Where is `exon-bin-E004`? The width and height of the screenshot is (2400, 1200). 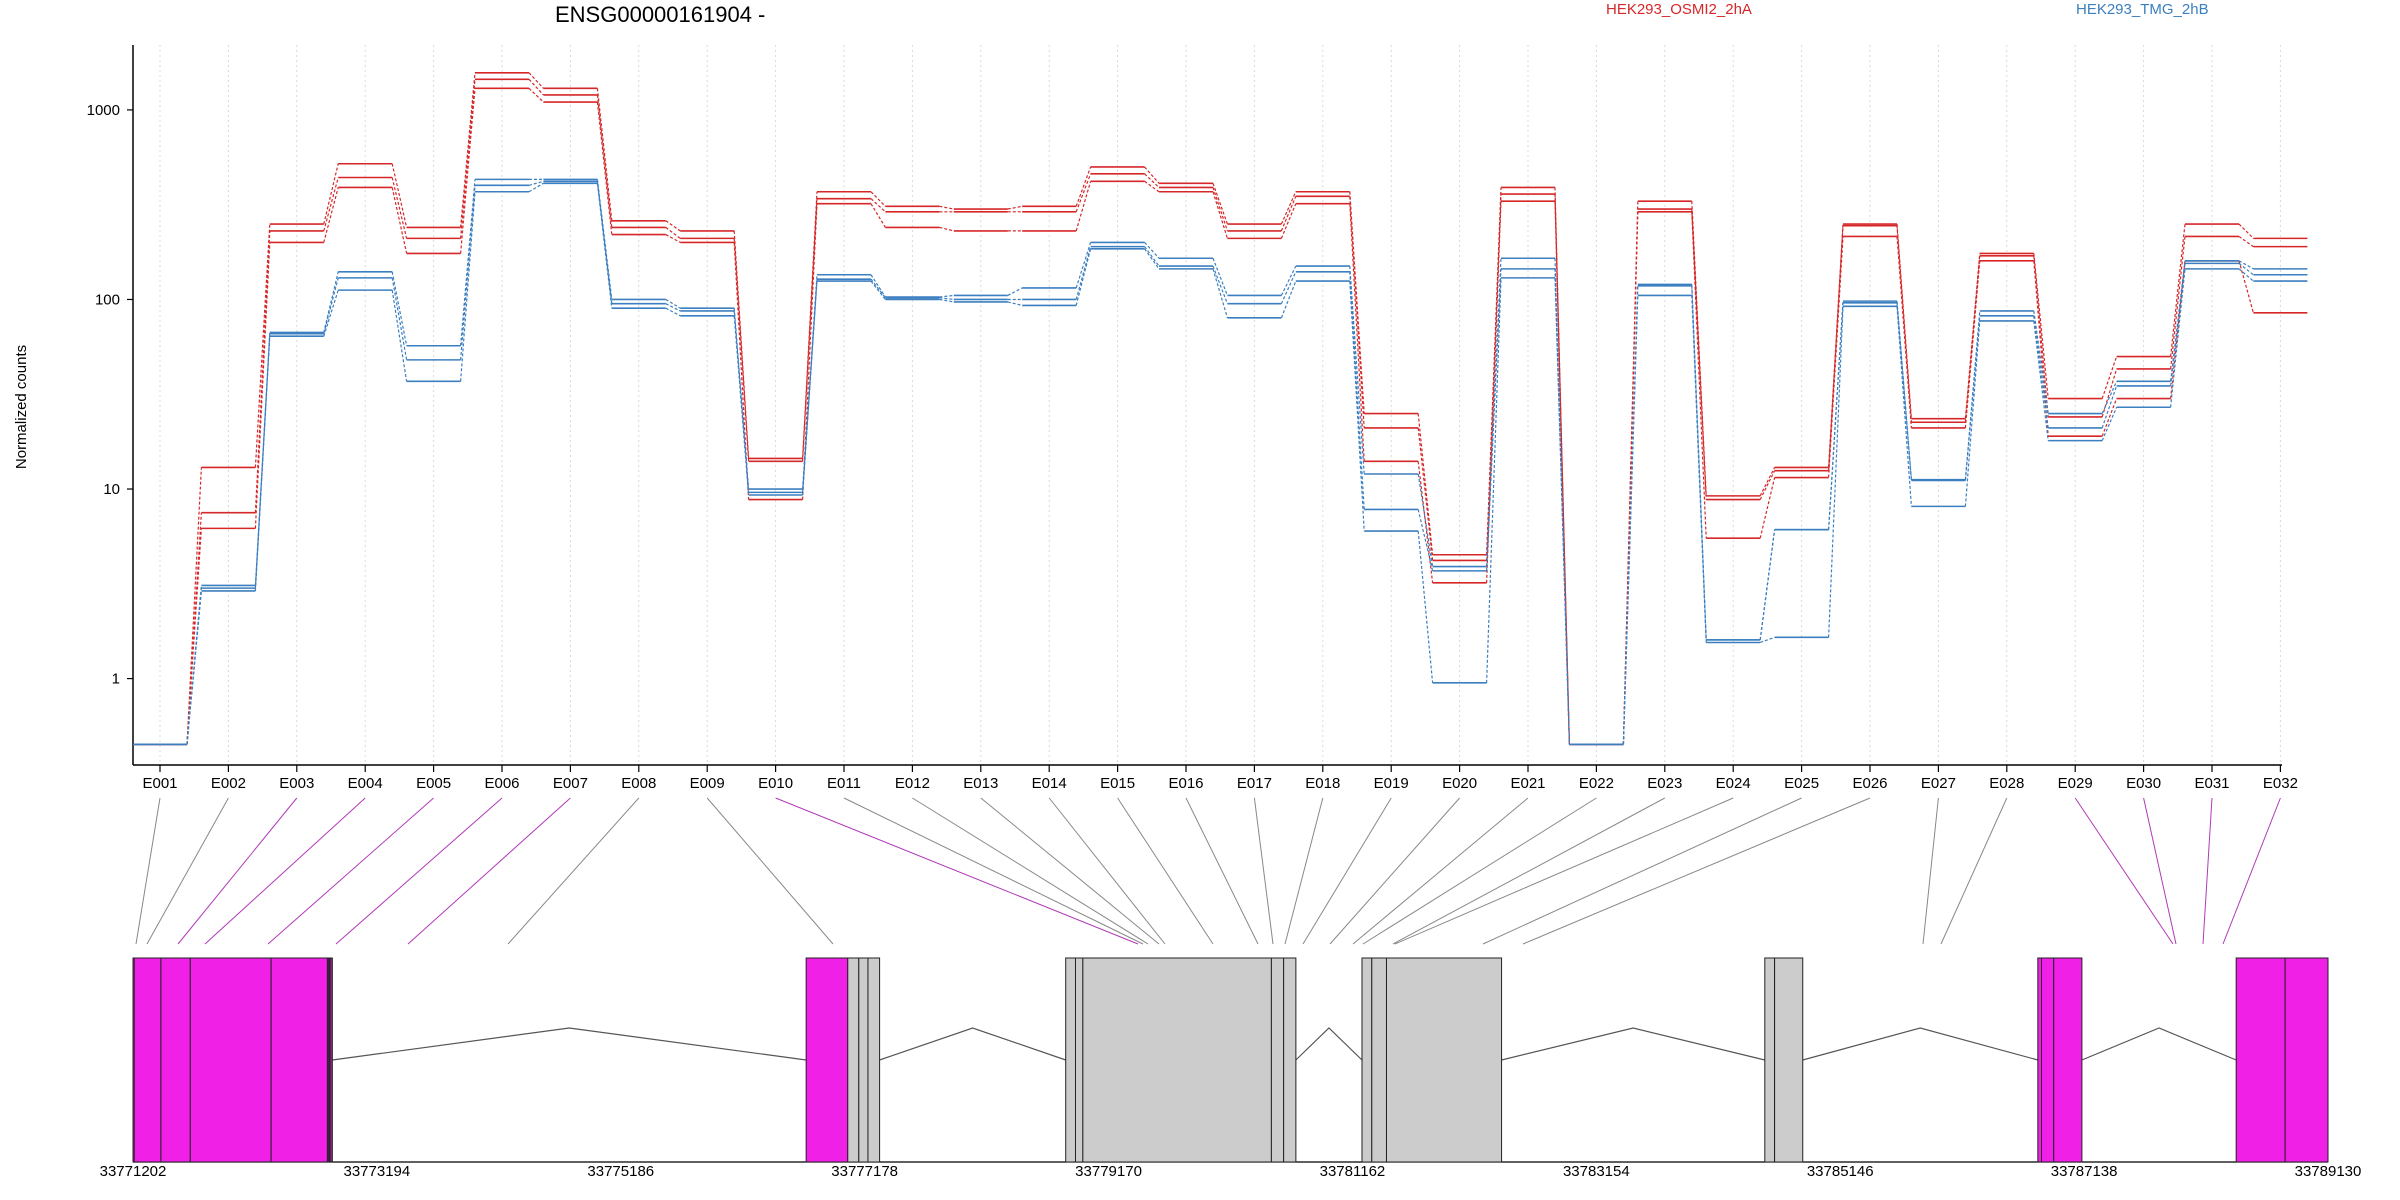 exon-bin-E004 is located at coordinates (230, 1060).